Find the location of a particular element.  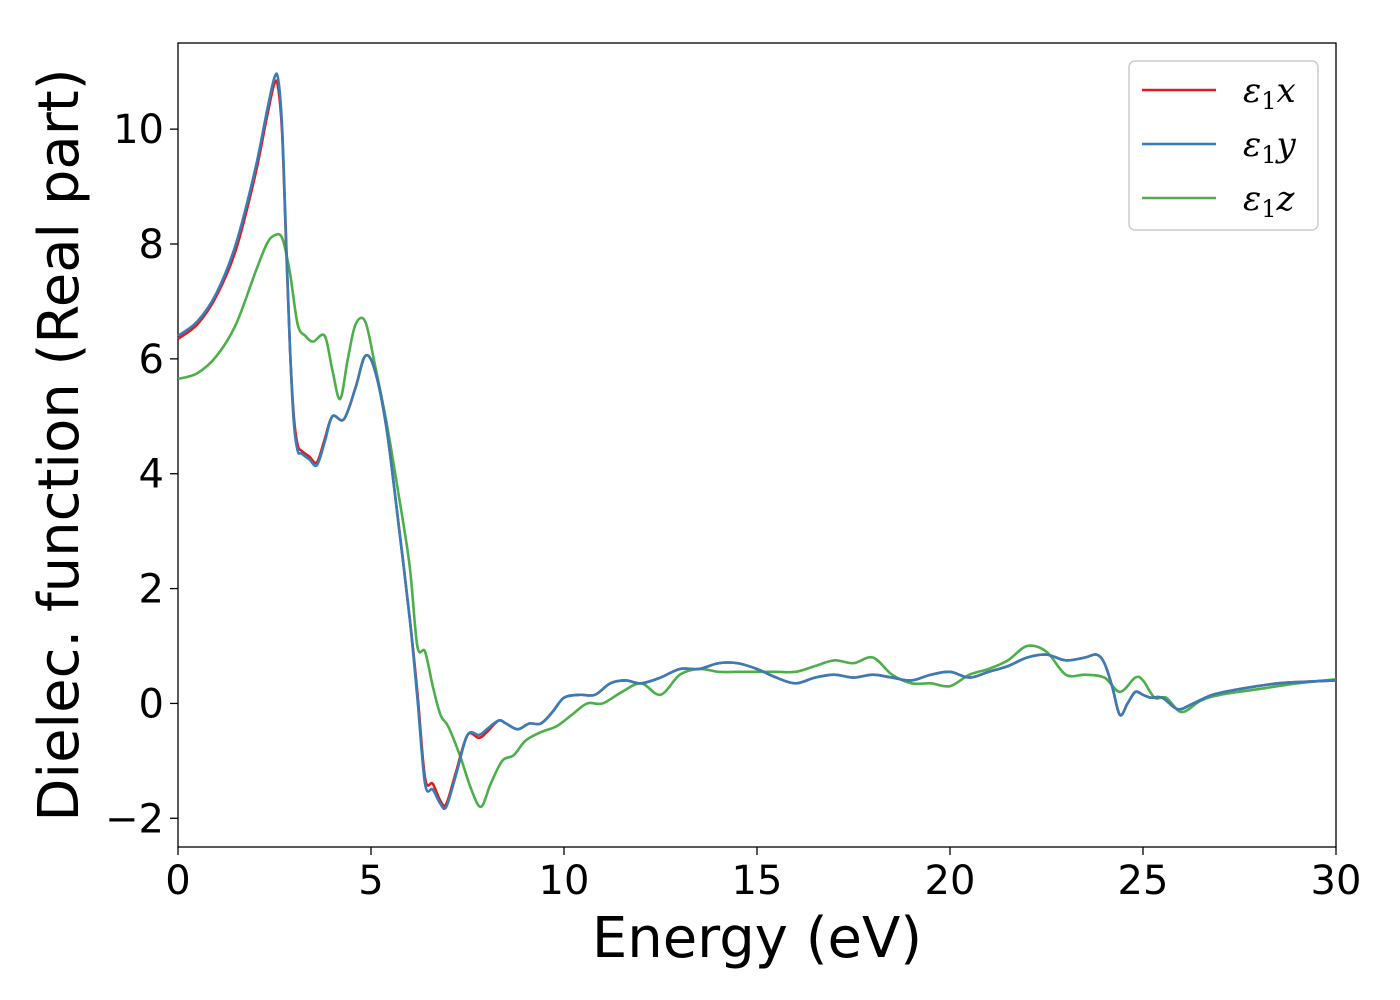

x-tick-label: 20 is located at coordinates (950, 881).